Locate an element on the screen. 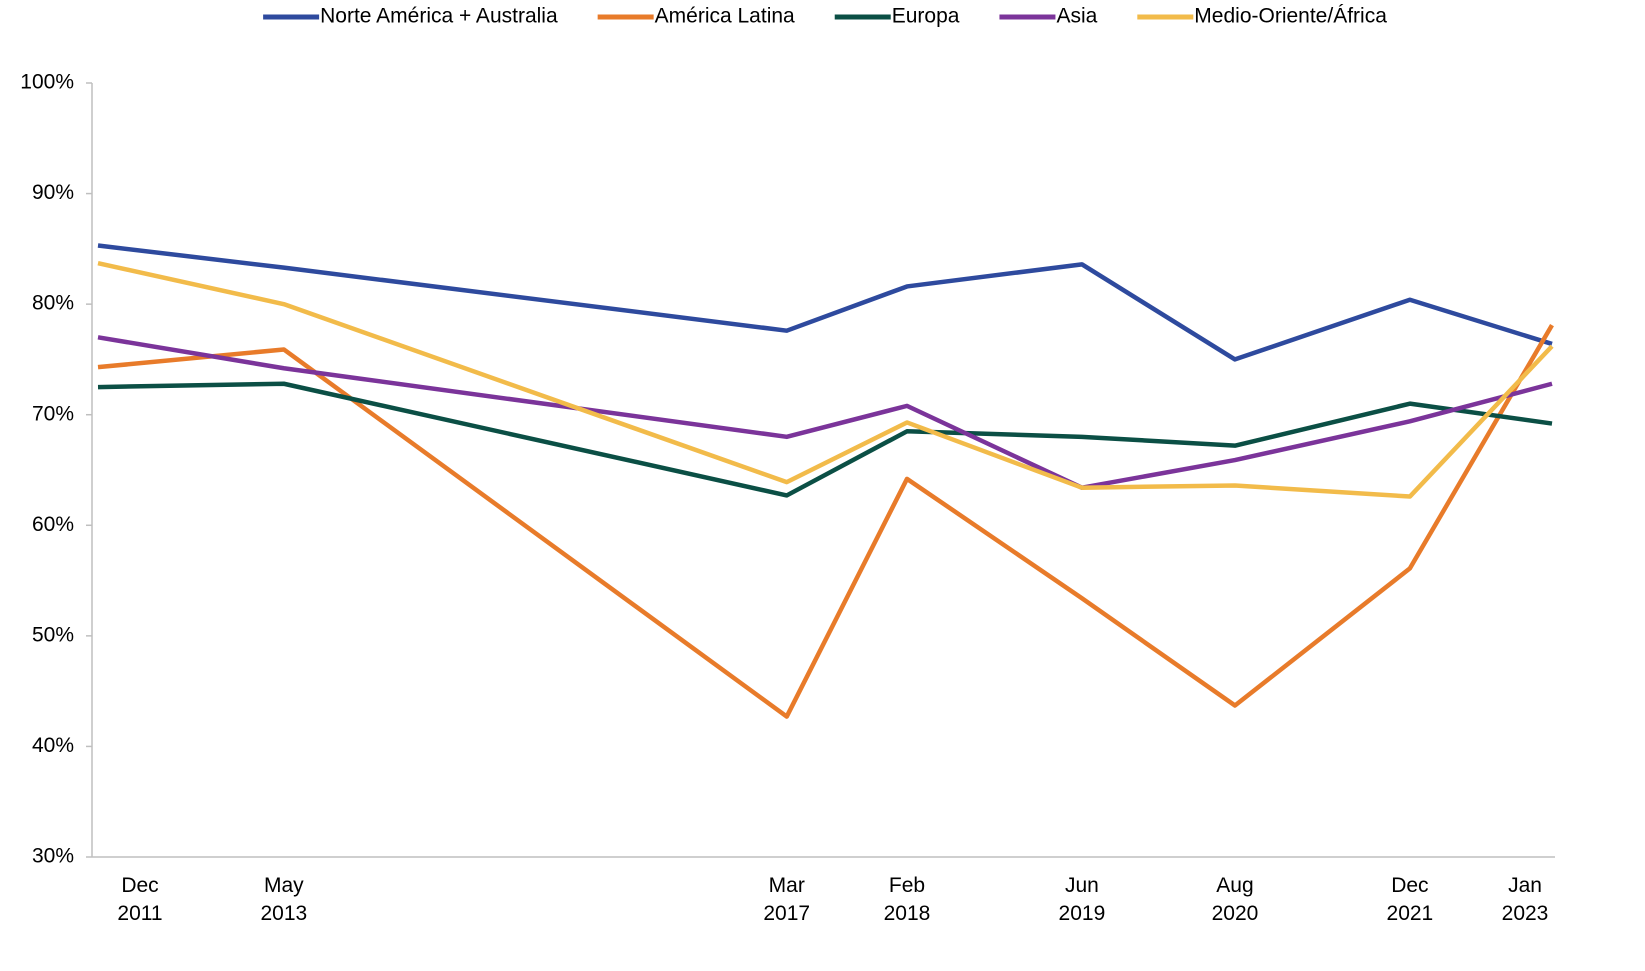 The image size is (1645, 971). legend-label: Asia is located at coordinates (1076, 16).